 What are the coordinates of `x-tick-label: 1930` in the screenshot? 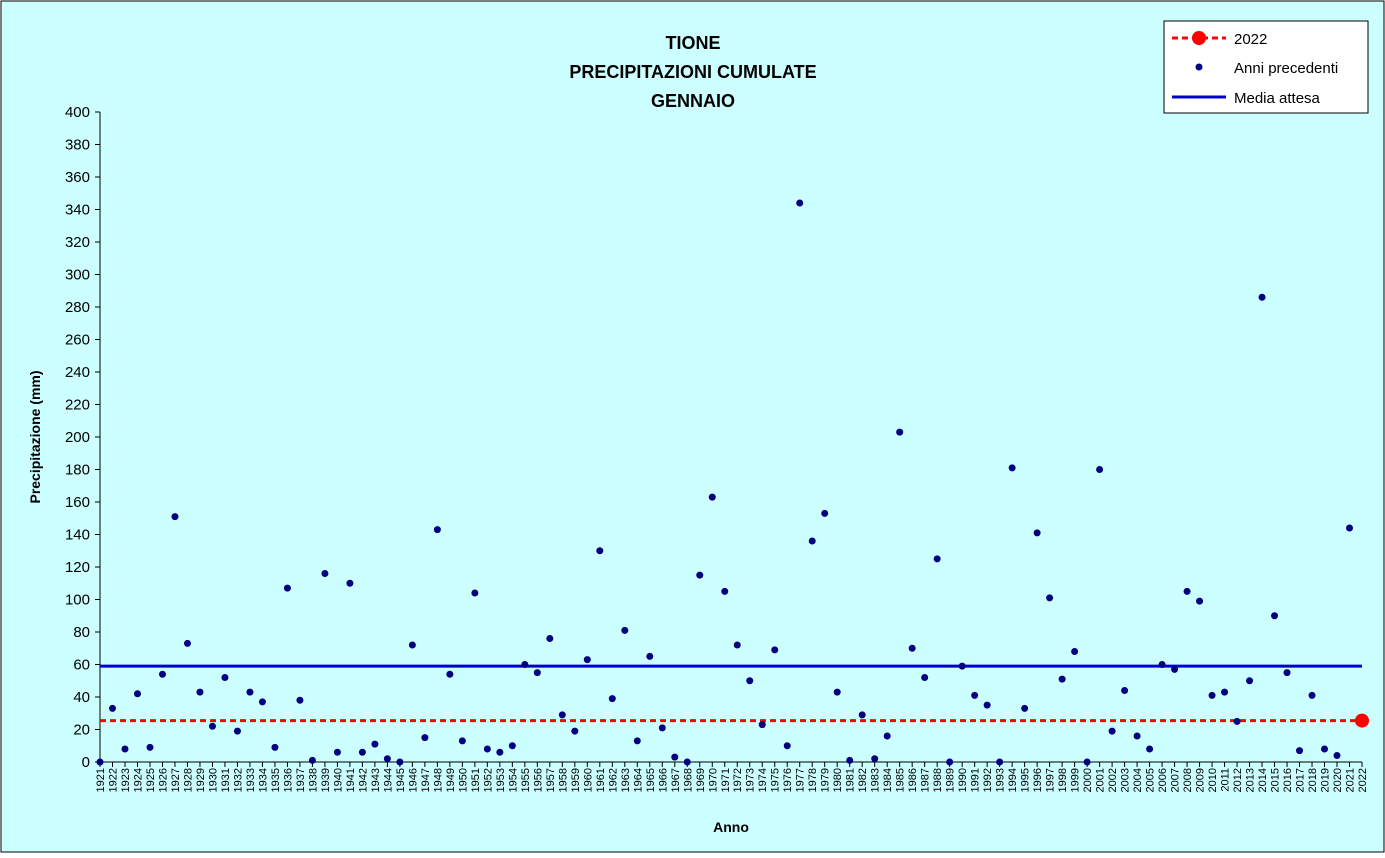 It's located at (213, 780).